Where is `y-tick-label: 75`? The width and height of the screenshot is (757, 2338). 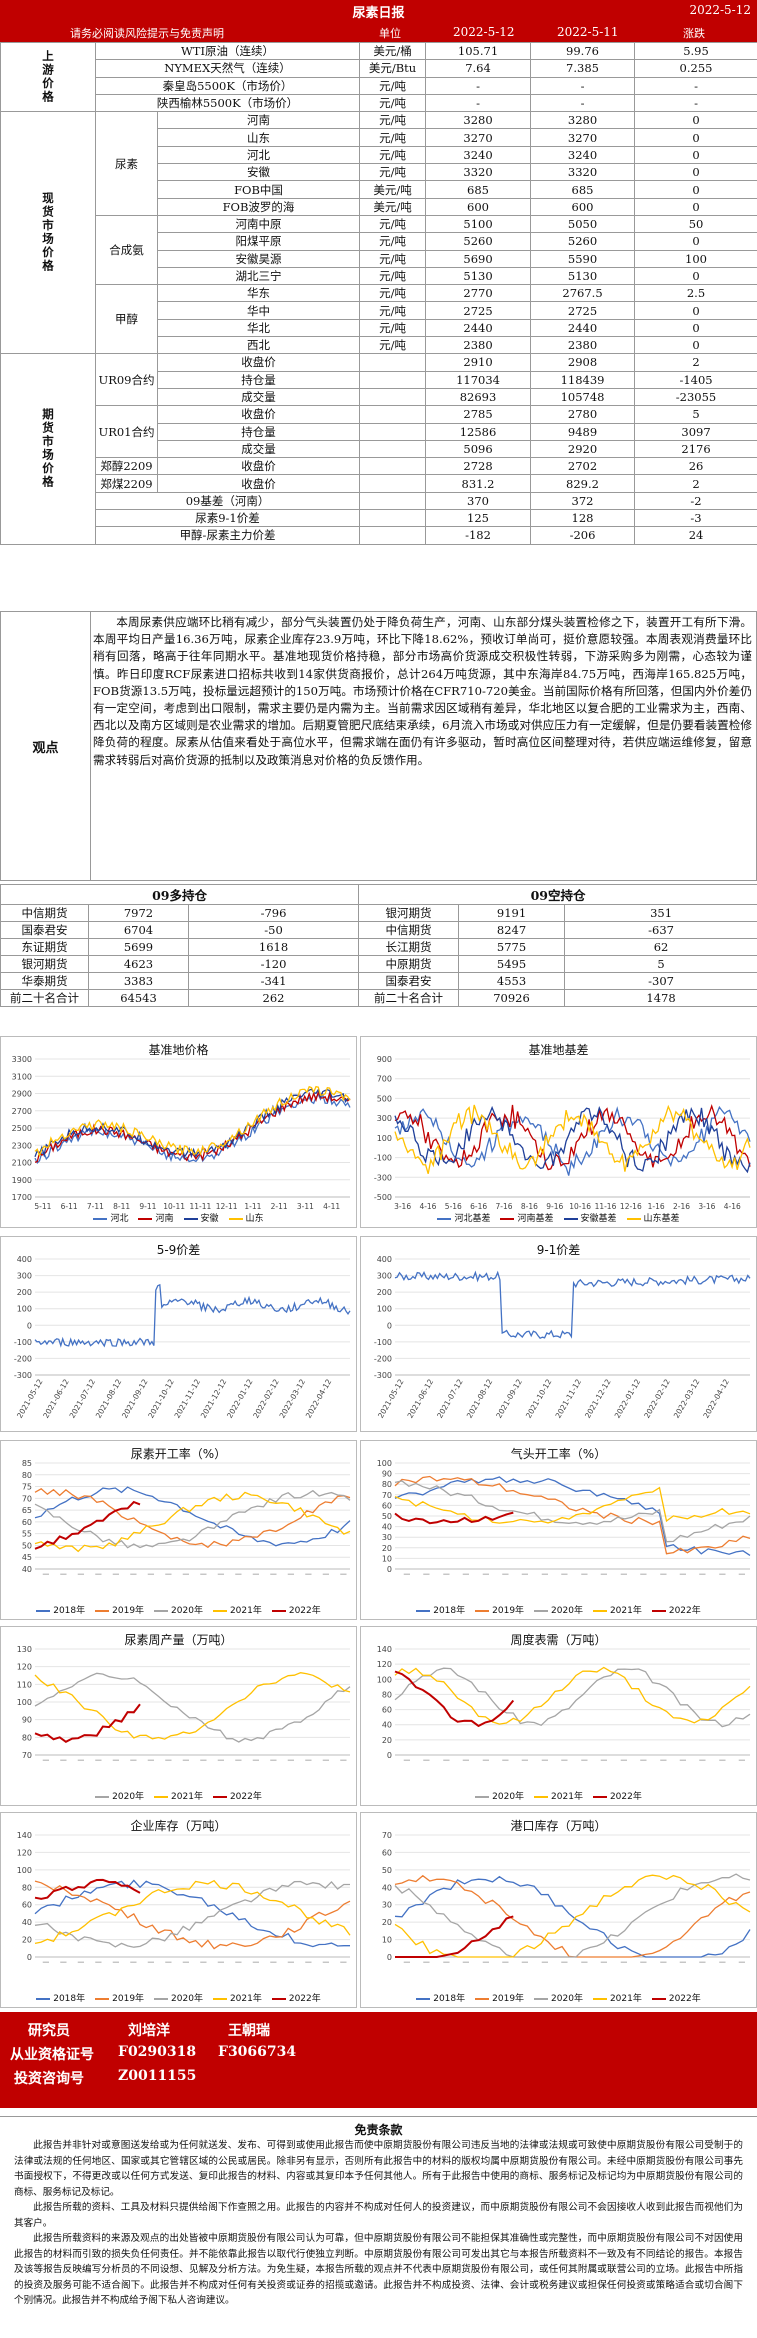 y-tick-label: 75 is located at coordinates (27, 1487).